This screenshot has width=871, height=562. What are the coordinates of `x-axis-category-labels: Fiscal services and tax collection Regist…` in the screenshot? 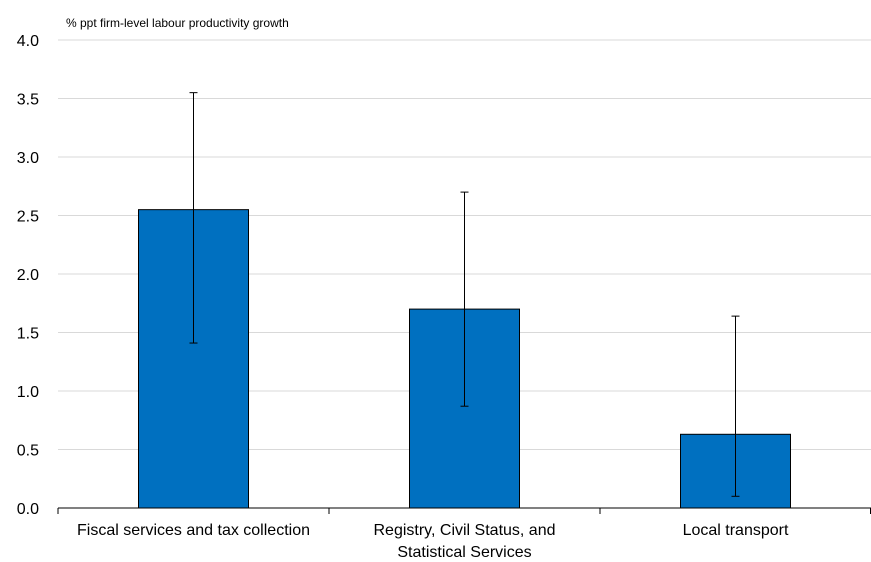 It's located at (433, 541).